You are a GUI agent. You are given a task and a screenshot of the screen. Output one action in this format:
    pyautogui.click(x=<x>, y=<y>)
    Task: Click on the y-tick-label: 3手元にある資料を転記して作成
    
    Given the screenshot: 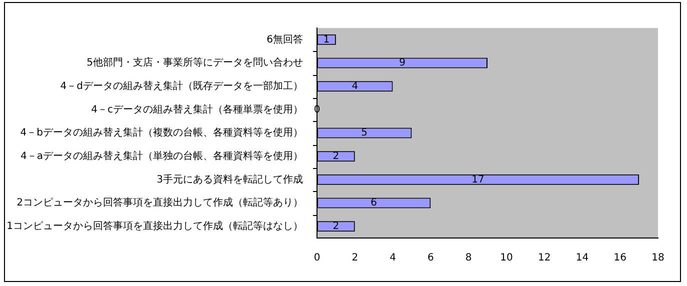 What is the action you would take?
    pyautogui.click(x=229, y=179)
    